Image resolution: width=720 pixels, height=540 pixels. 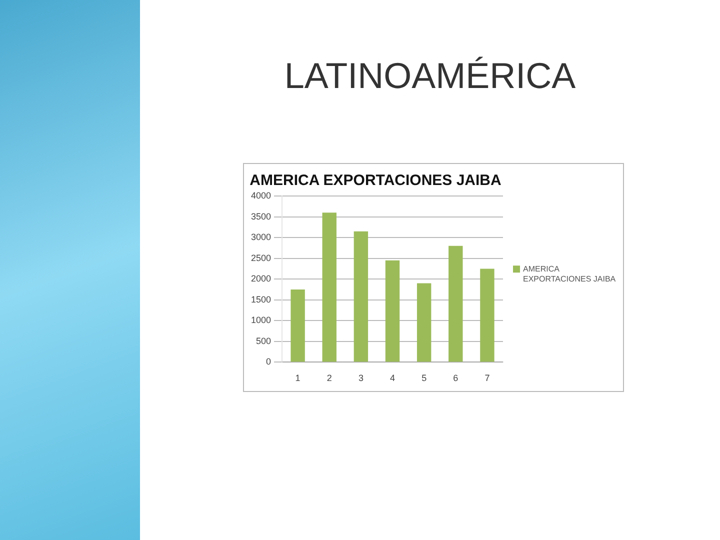 I want to click on x-tick-label: 4, so click(x=393, y=378).